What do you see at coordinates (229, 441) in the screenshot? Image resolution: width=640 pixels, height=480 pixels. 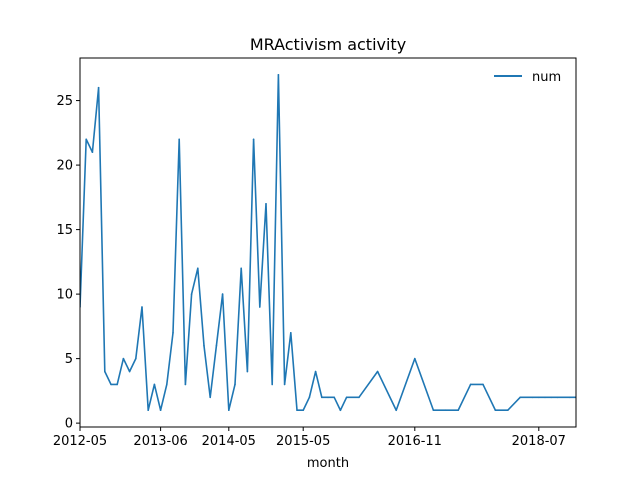 I see `x-tick-label: 2014-05` at bounding box center [229, 441].